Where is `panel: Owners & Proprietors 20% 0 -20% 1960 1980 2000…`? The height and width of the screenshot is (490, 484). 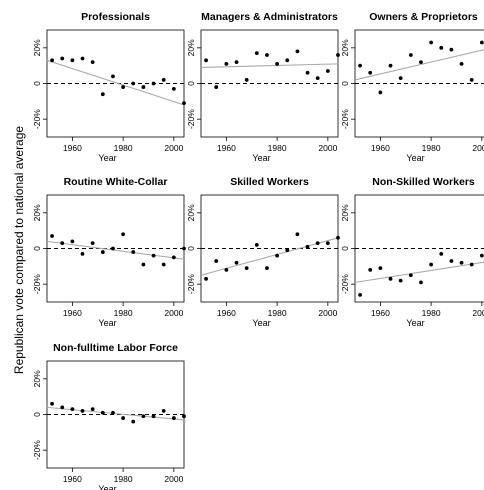
panel: Owners & Proprietors 20% 0 -20% 1960 1980 2000… is located at coordinates (412, 87).